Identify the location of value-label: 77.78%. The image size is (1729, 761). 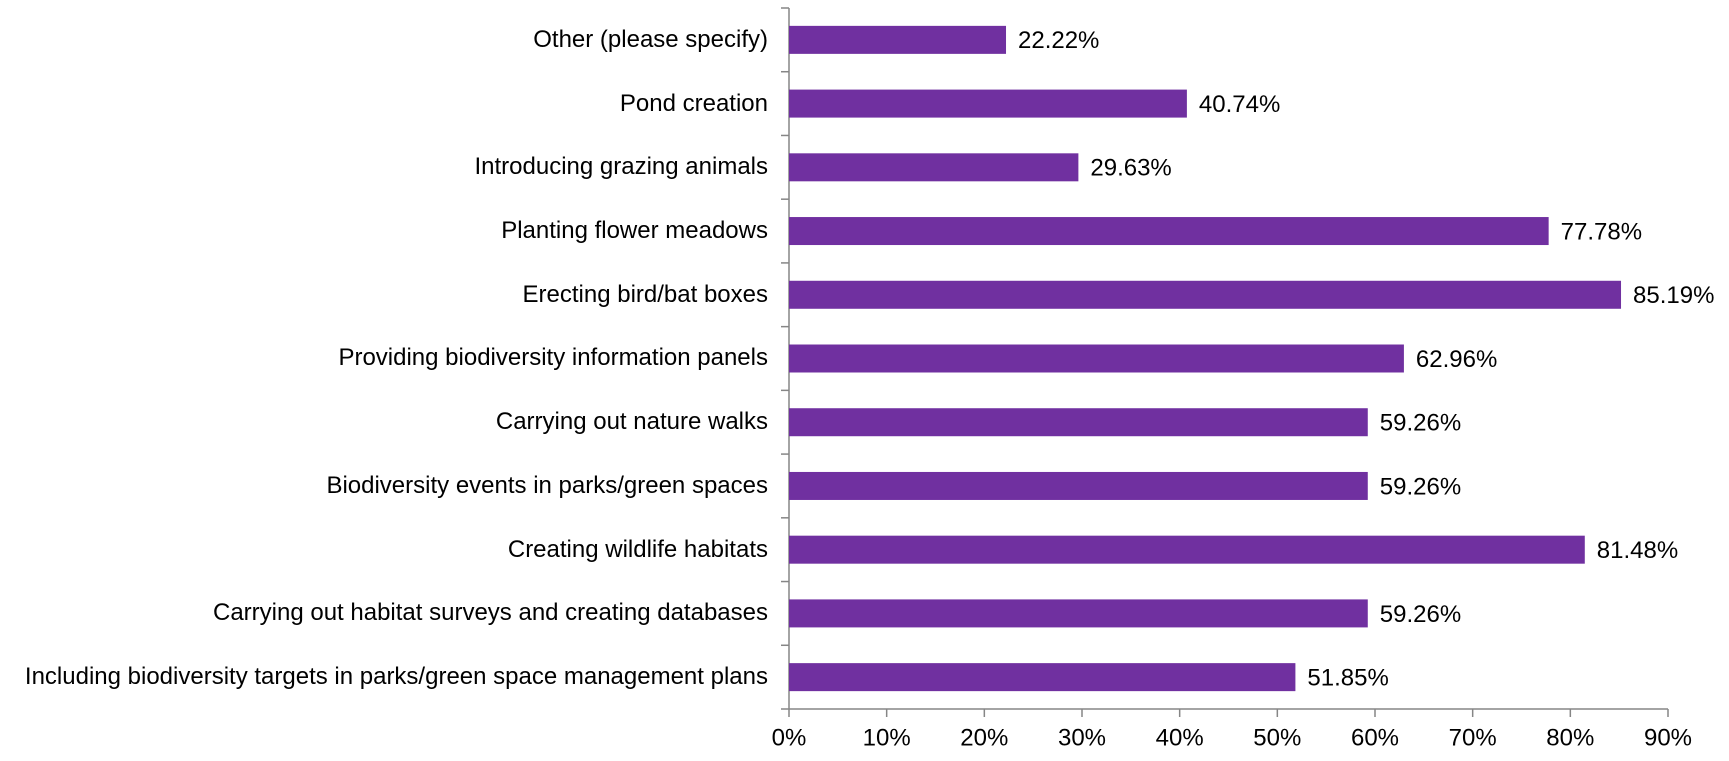
(1601, 231).